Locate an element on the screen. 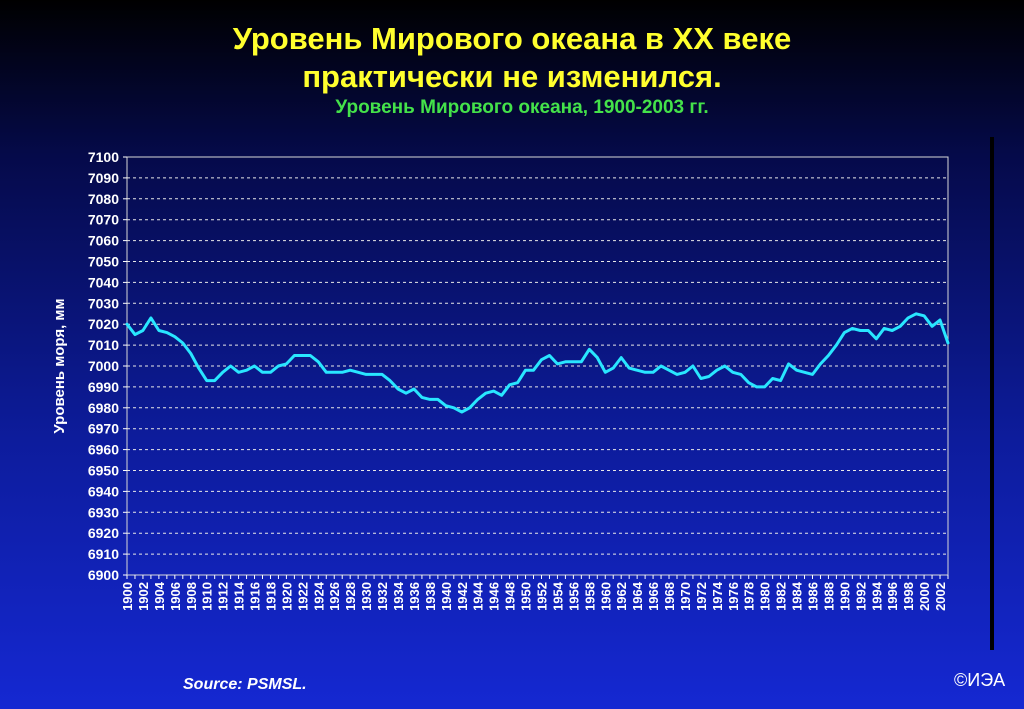 This screenshot has height=709, width=1024. y-tick-label: 7070 is located at coordinates (103, 220).